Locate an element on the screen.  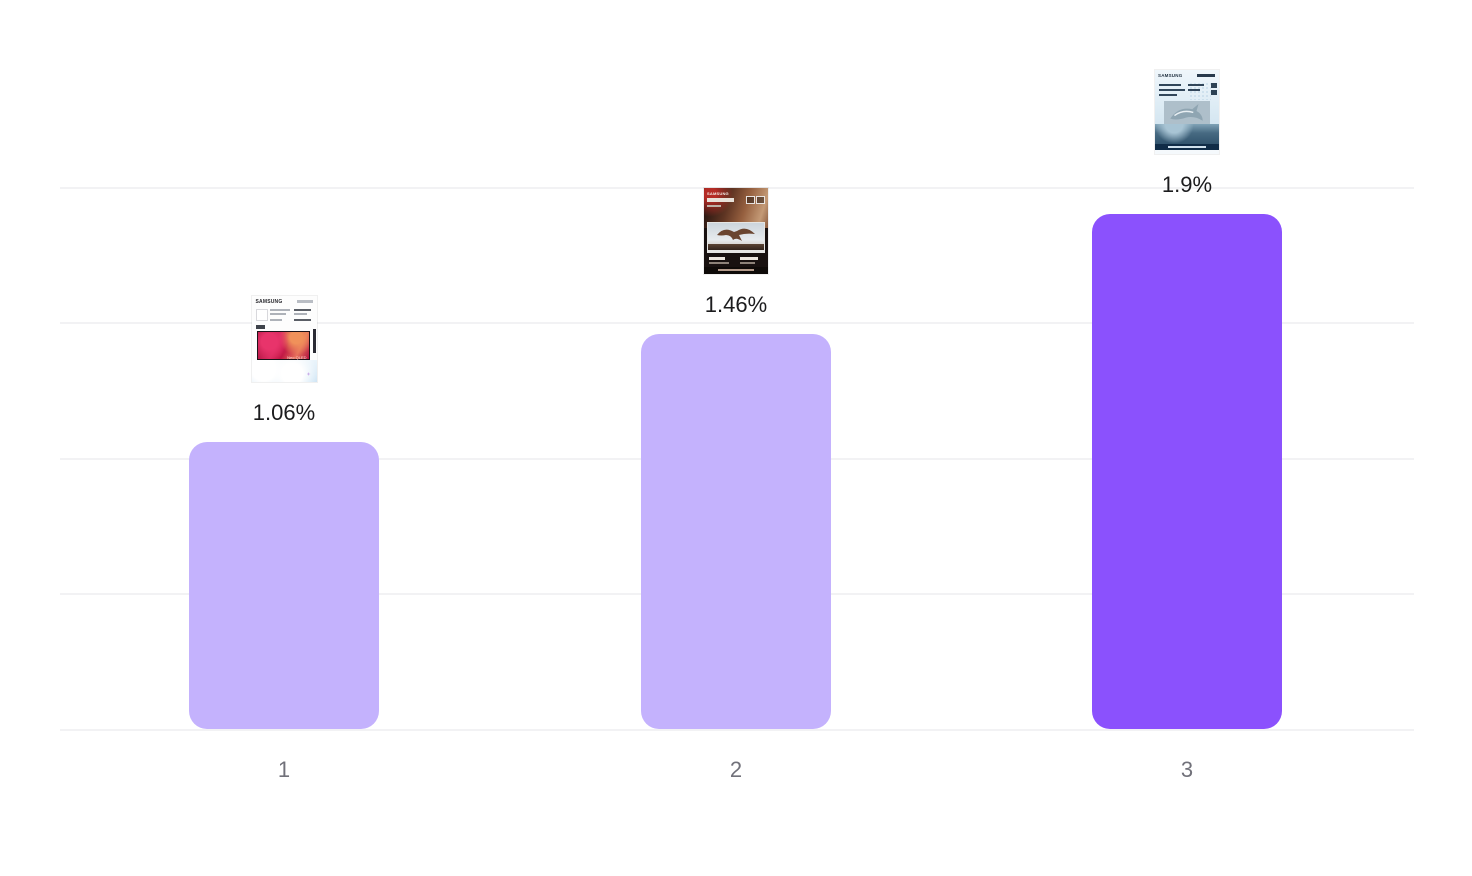
red-abstract-screen is located at coordinates (283, 345).